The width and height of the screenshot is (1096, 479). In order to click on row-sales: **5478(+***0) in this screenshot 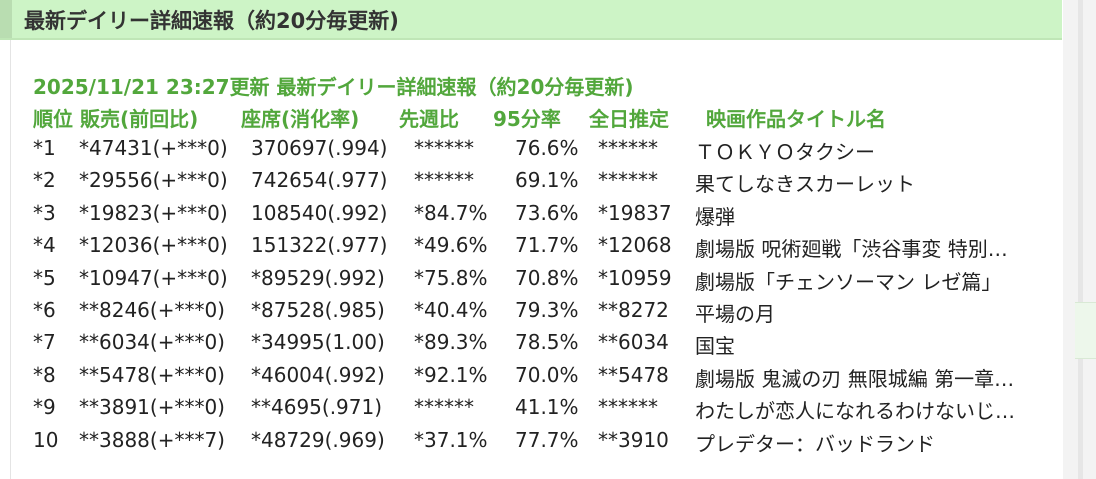, I will do `click(152, 374)`.